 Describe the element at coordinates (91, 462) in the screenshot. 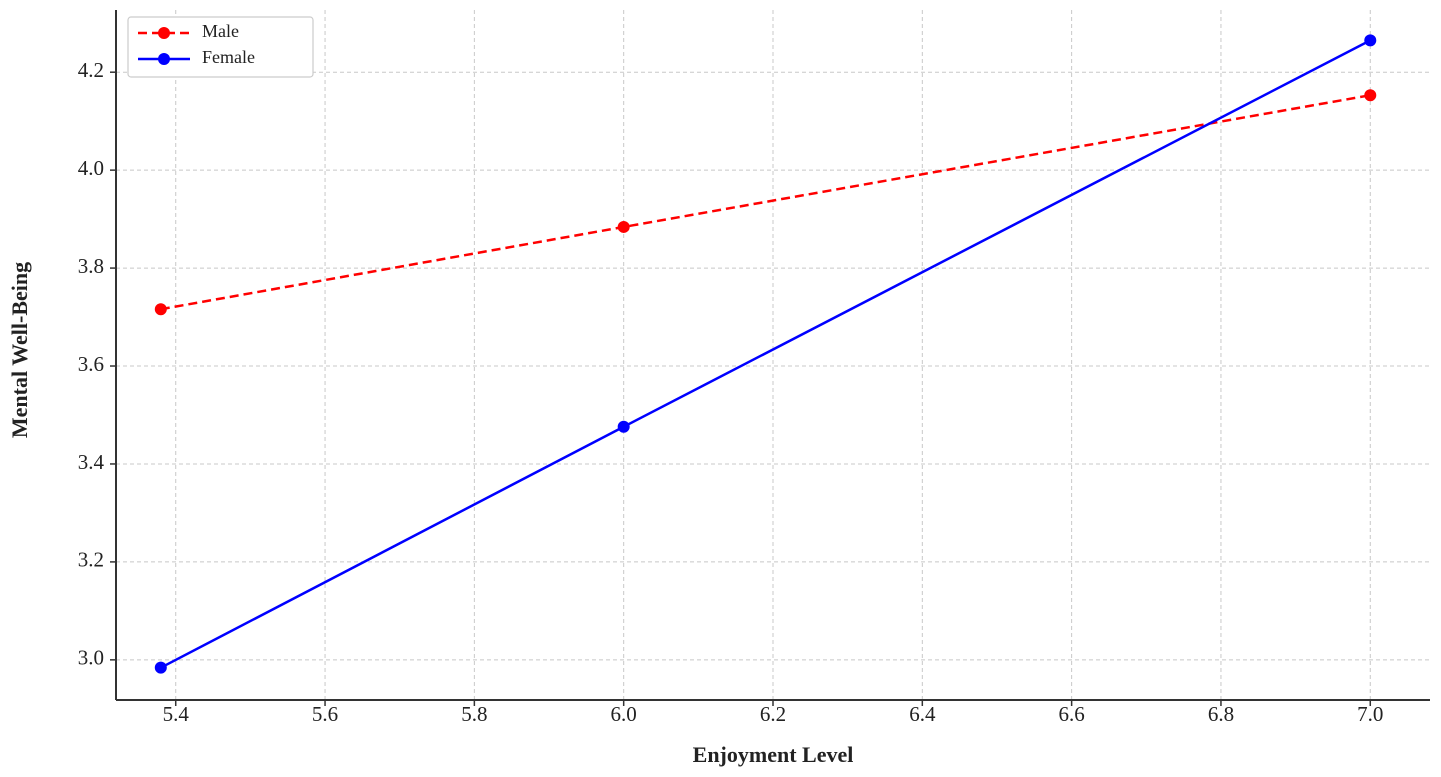

I see `y-tick-label: 3.4` at that location.